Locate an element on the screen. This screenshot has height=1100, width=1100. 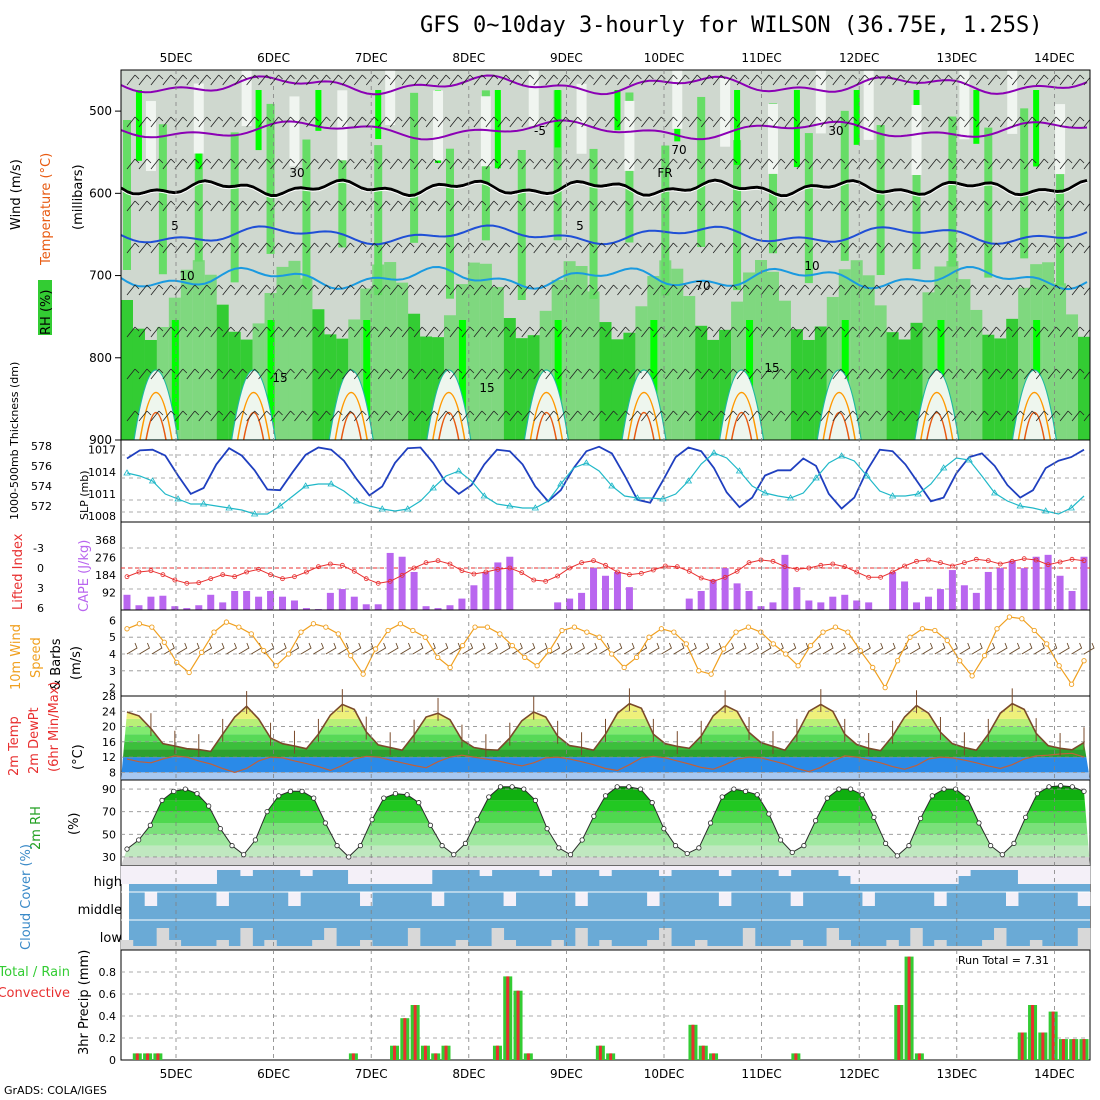
rh-shade-bright is located at coordinates (318, 110).